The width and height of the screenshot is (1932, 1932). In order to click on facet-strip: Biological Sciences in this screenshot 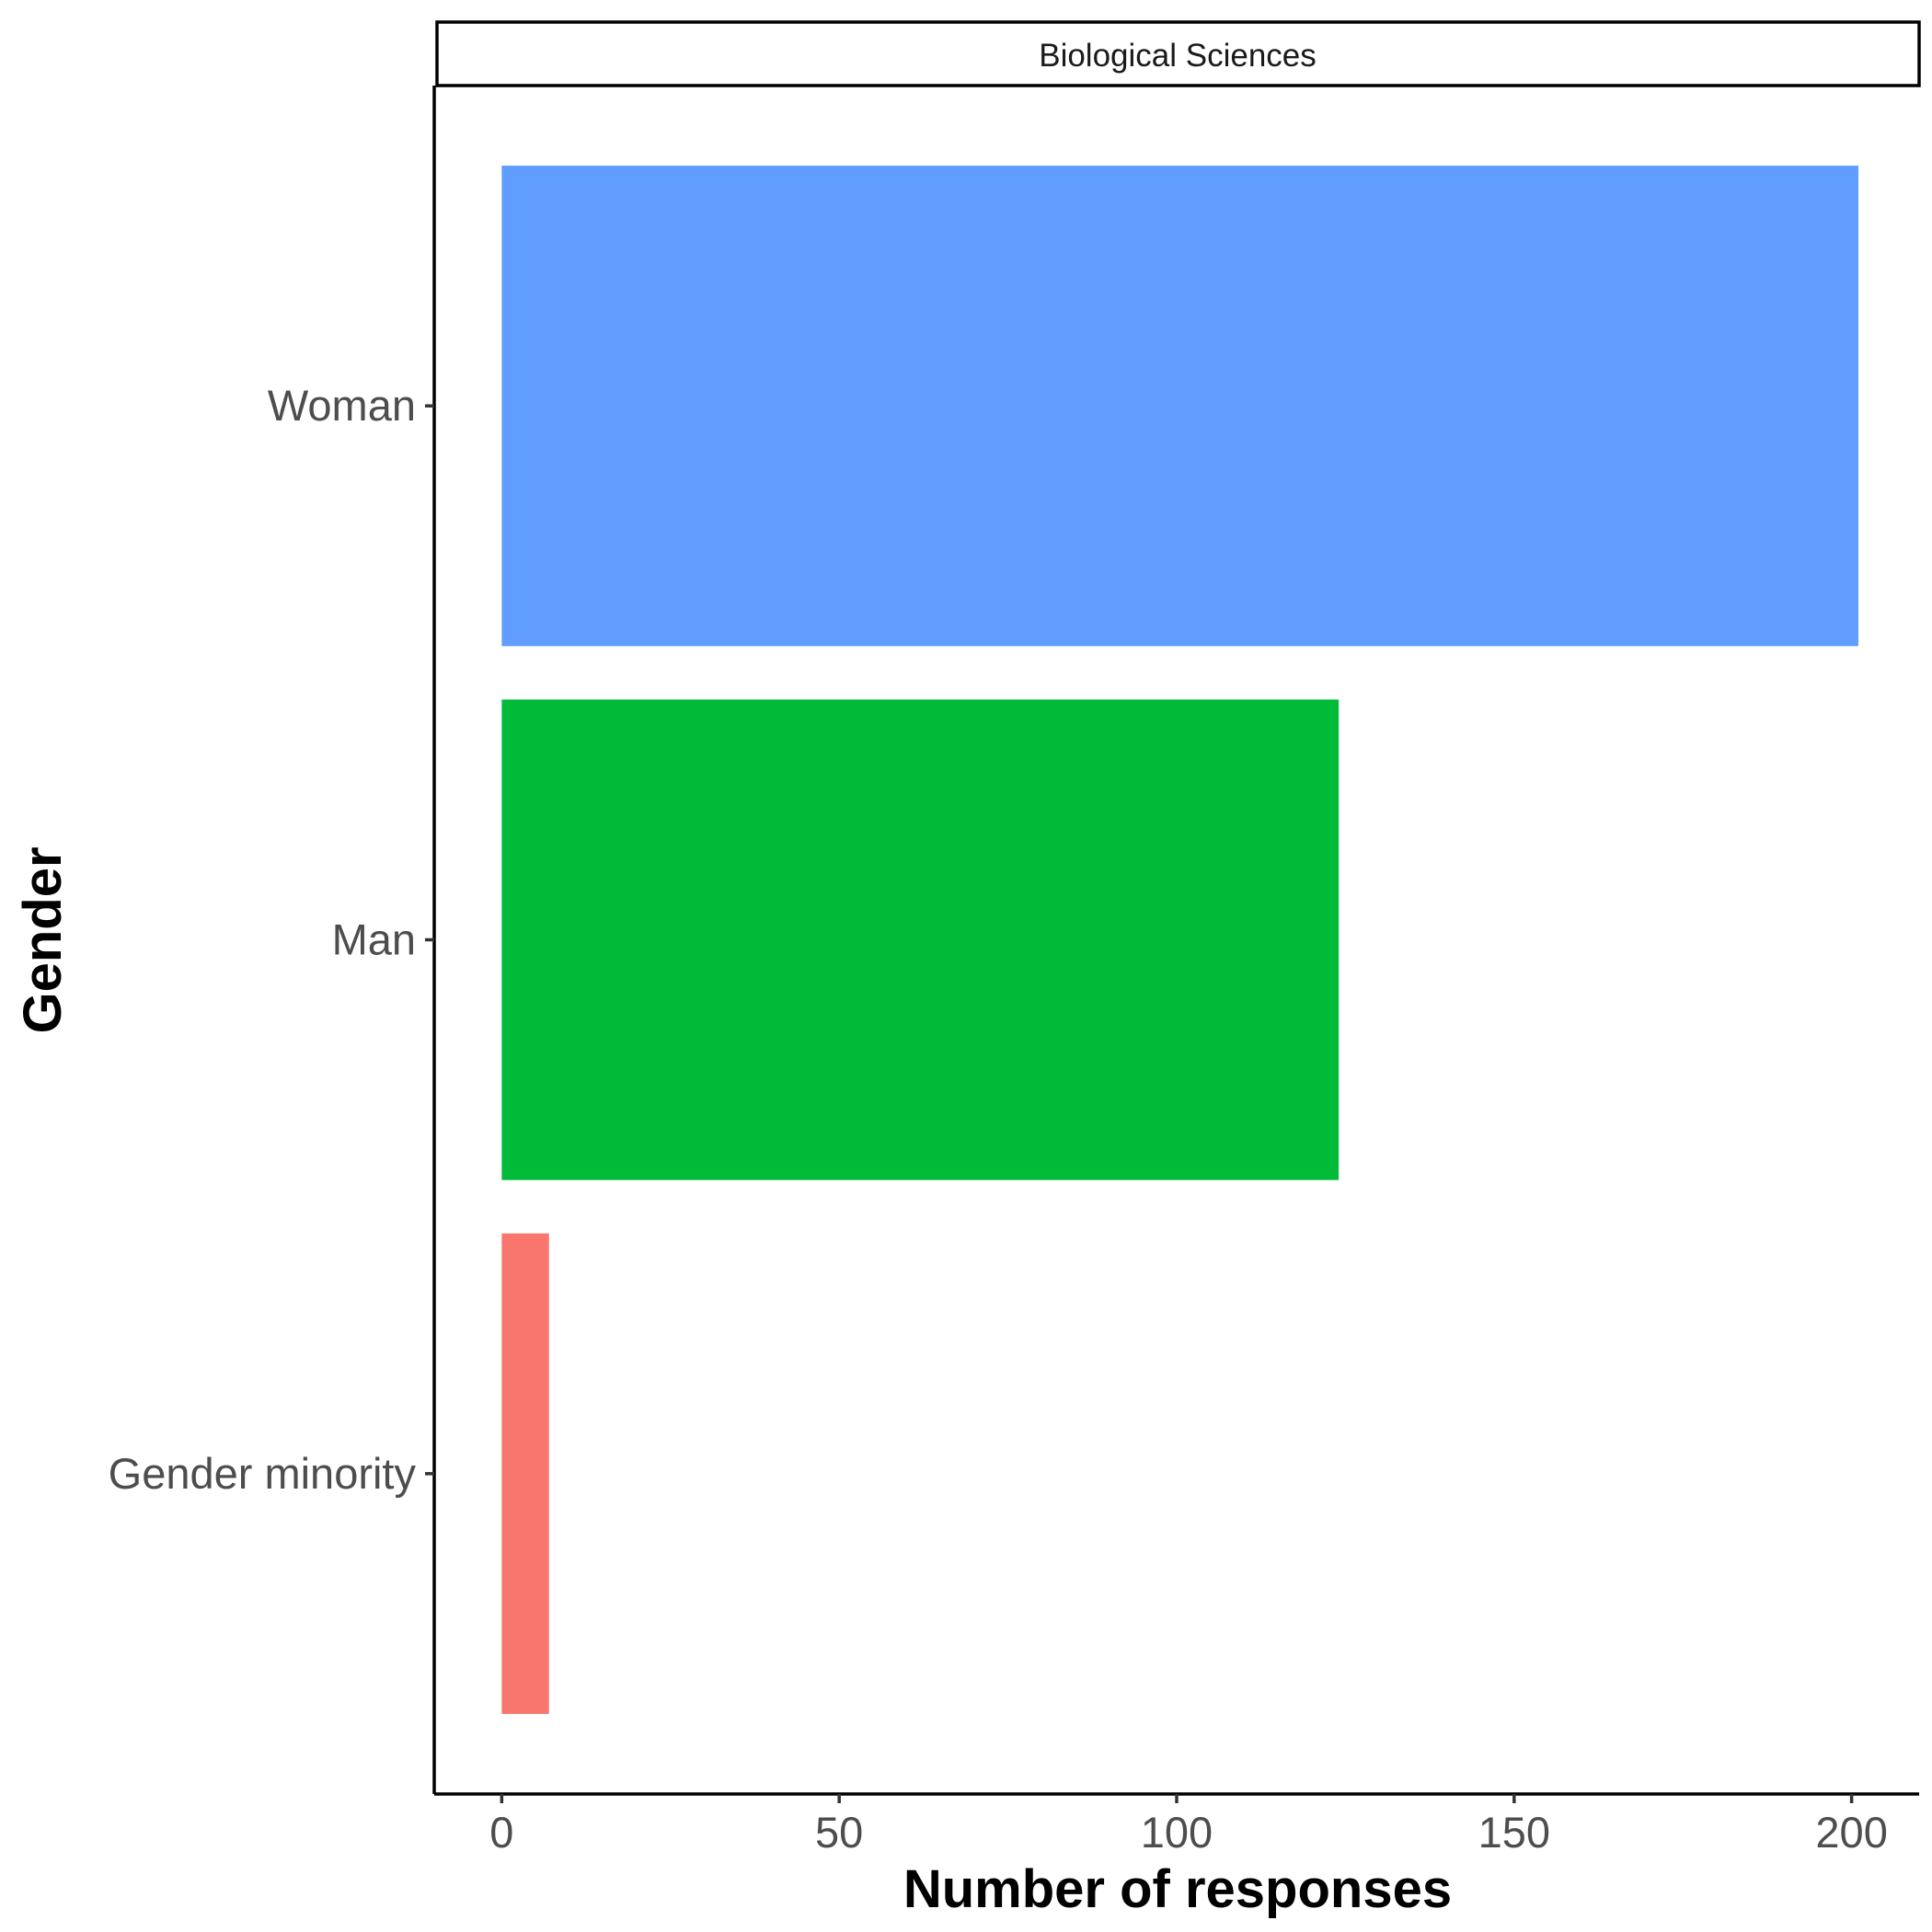, I will do `click(1178, 53)`.